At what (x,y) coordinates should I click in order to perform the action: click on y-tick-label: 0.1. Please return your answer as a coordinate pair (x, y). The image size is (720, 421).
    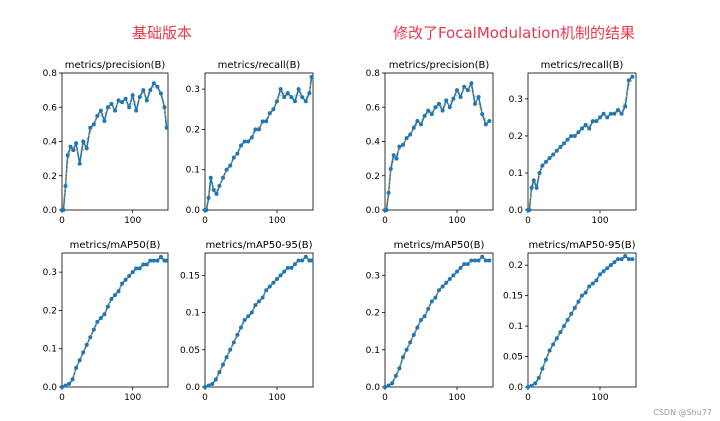
    Looking at the image, I should click on (50, 350).